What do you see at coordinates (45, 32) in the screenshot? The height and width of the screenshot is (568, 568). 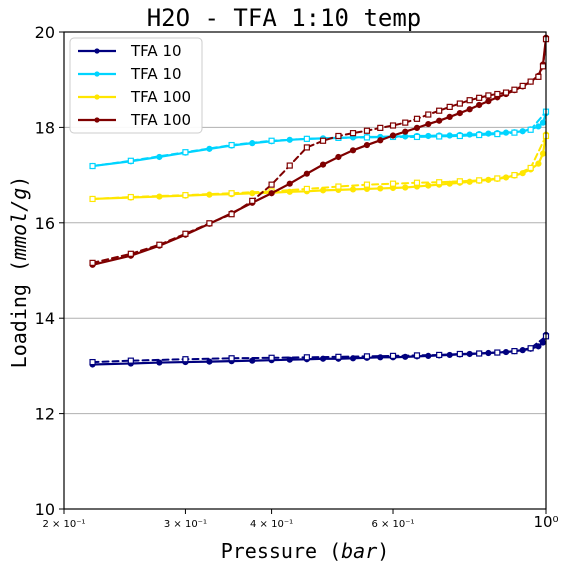 I see `y-tick-label-5: 20` at bounding box center [45, 32].